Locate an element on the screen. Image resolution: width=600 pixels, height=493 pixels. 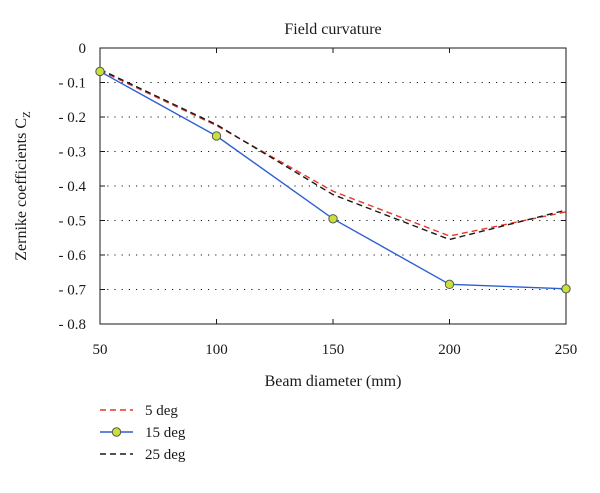
y-tick-label: - 0.5 is located at coordinates (73, 222).